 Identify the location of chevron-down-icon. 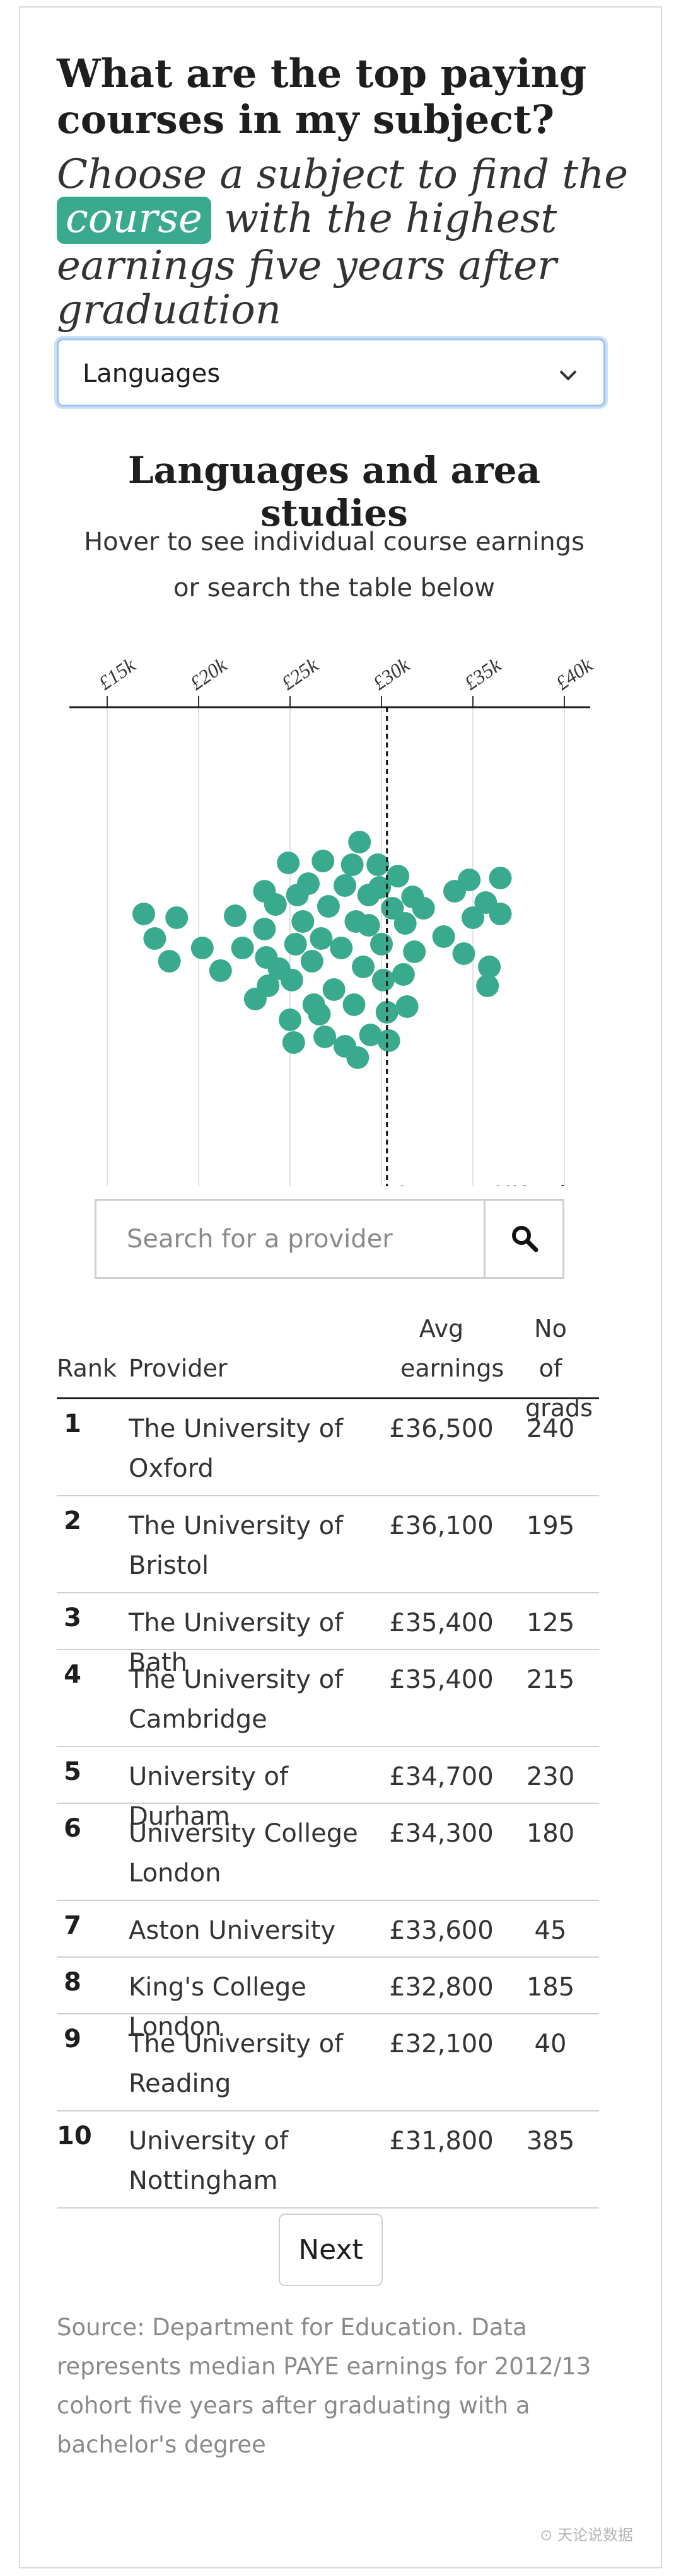
(568, 376).